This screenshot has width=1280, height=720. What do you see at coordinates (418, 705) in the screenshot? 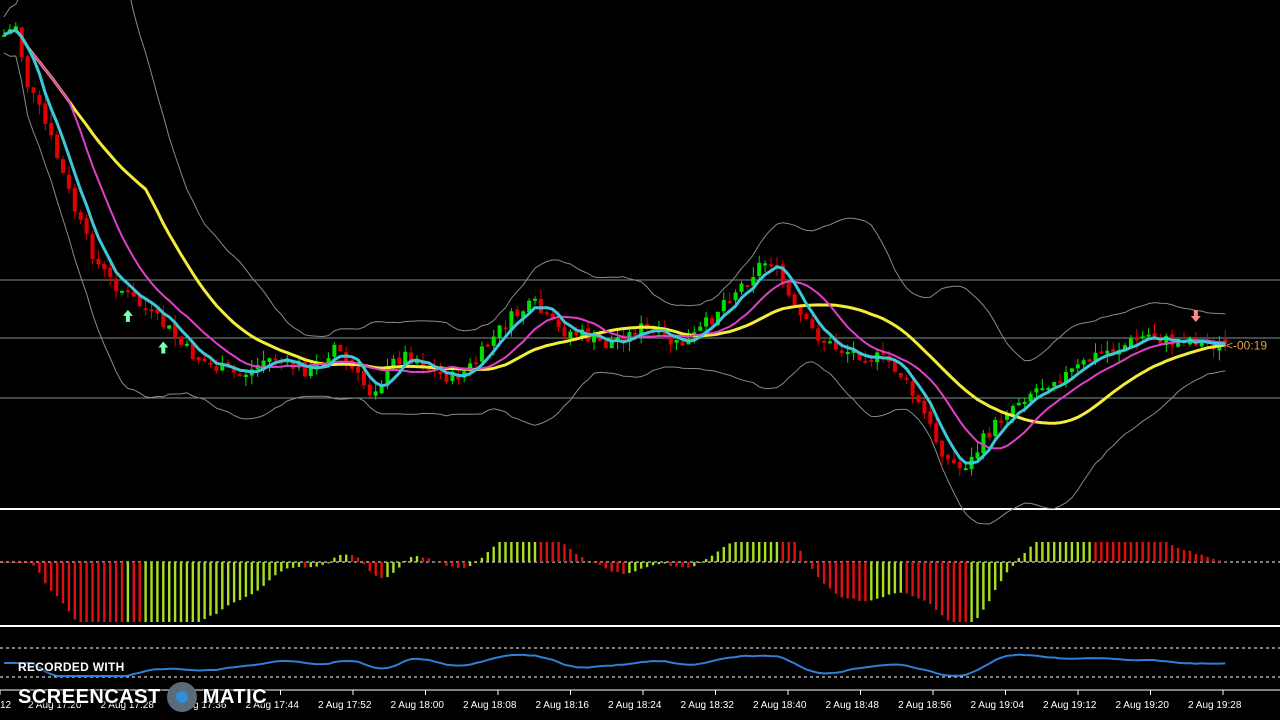
I see `time-label: 2 Aug 18:00` at bounding box center [418, 705].